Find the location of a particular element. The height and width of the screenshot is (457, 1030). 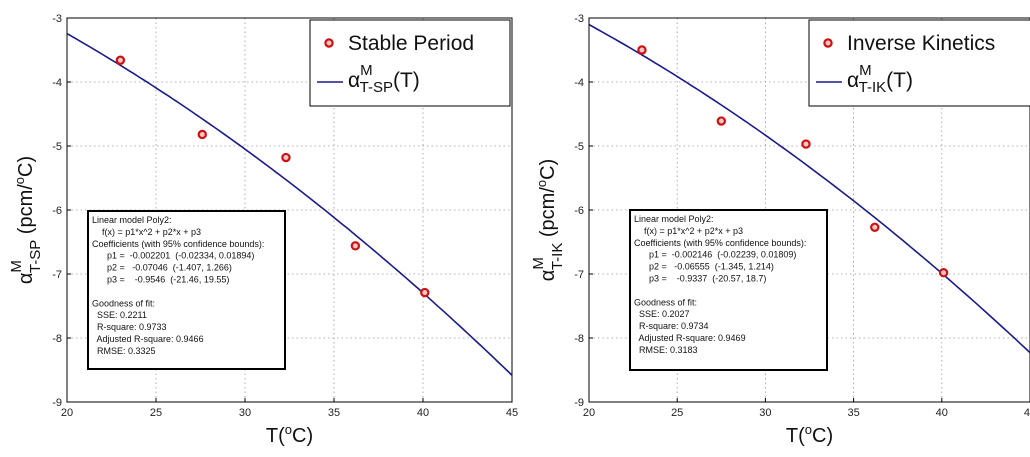

fit-summary-line: R-square: 0.9733 is located at coordinates (129, 327).